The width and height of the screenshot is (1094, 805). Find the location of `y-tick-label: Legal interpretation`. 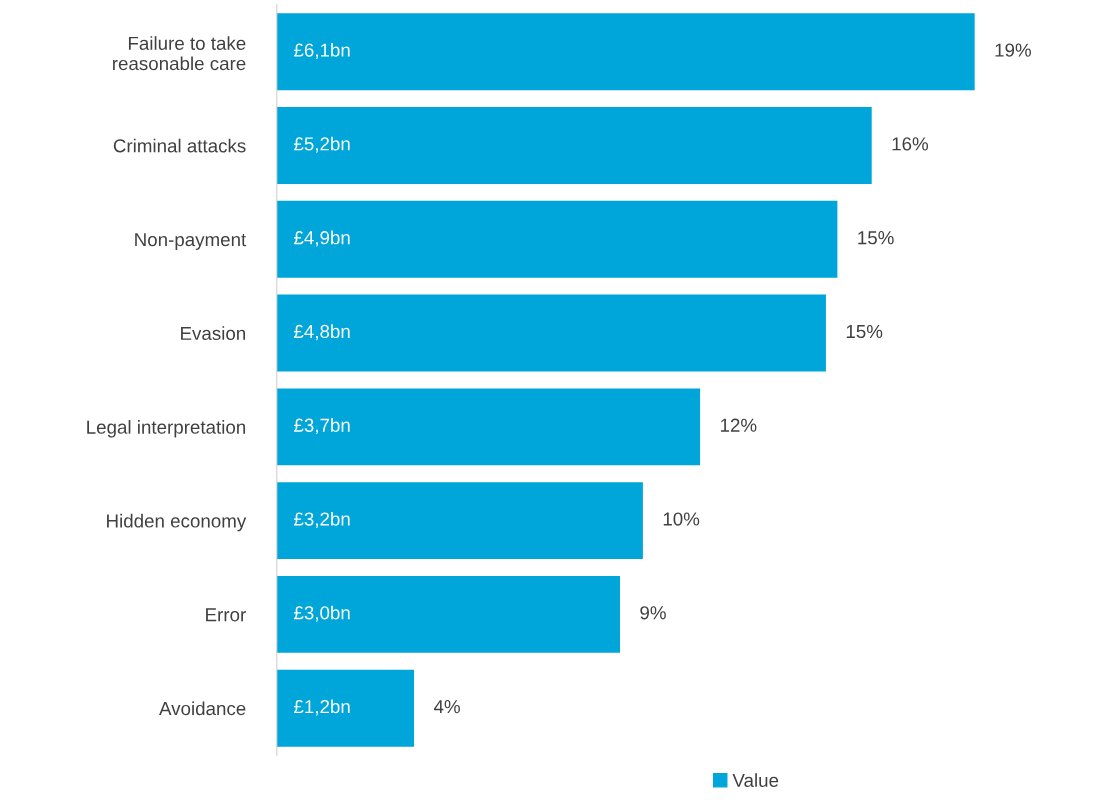

y-tick-label: Legal interpretation is located at coordinates (166, 429).